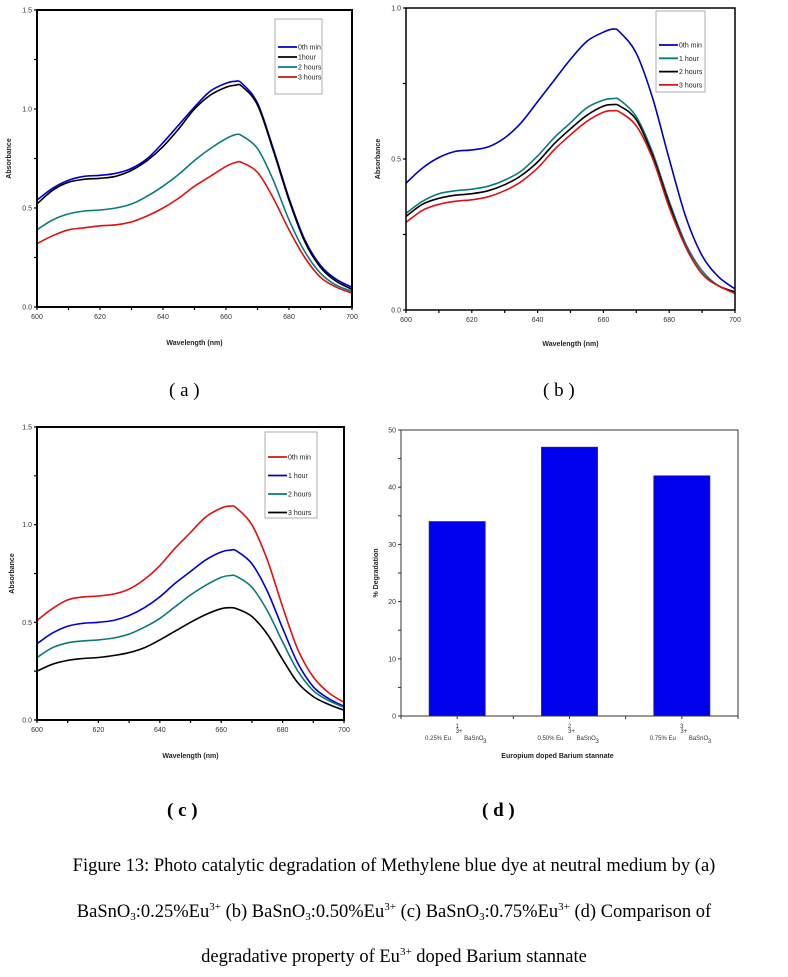 Image resolution: width=788 pixels, height=977 pixels. What do you see at coordinates (557, 756) in the screenshot?
I see `x-axis-title: Europium doped Barium stannate` at bounding box center [557, 756].